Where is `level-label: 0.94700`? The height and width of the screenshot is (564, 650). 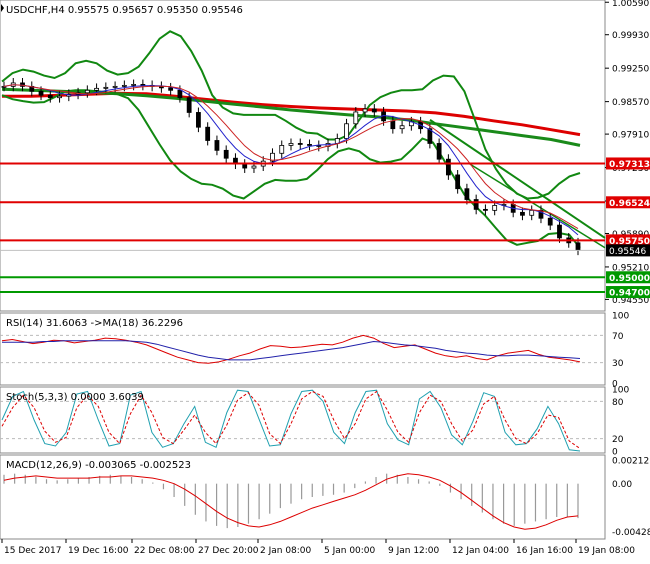
level-label: 0.94700 is located at coordinates (629, 294).